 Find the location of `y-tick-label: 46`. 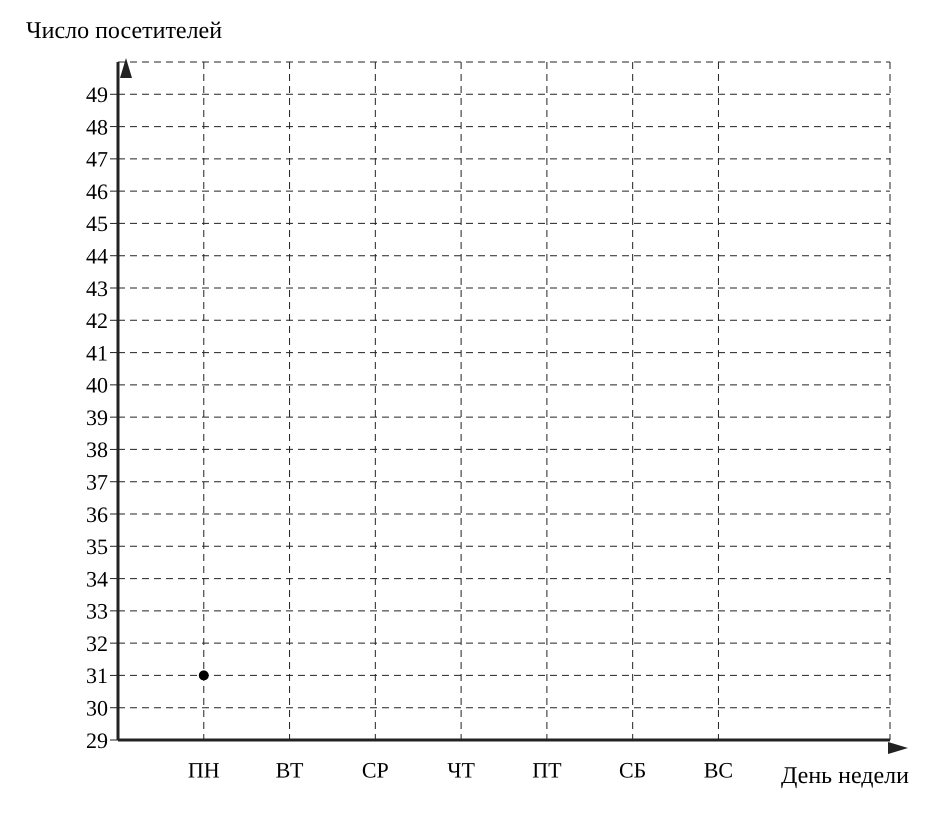

y-tick-label: 46 is located at coordinates (97, 191).